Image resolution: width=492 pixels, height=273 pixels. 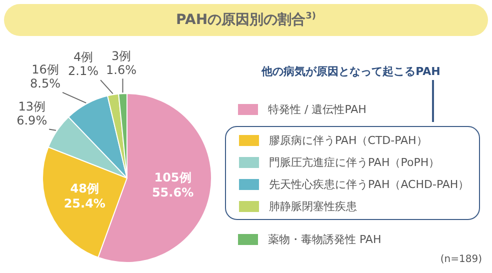 What do you see at coordinates (354, 162) in the screenshot?
I see `legend-label: 門脈圧亢進症に伴うPAH（PoPH）` at bounding box center [354, 162].